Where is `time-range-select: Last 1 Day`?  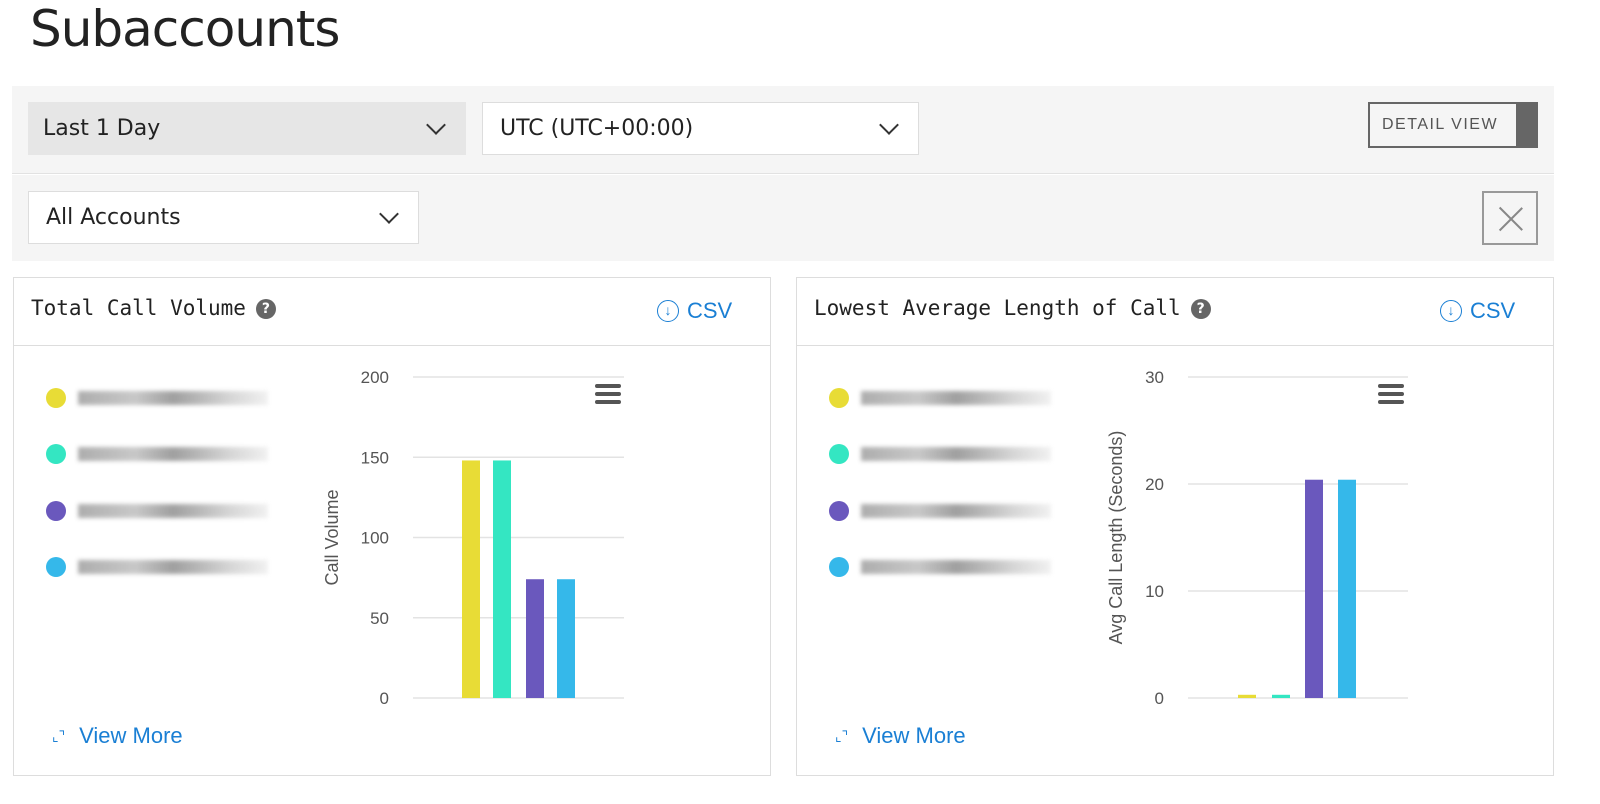 time-range-select: Last 1 Day is located at coordinates (247, 128).